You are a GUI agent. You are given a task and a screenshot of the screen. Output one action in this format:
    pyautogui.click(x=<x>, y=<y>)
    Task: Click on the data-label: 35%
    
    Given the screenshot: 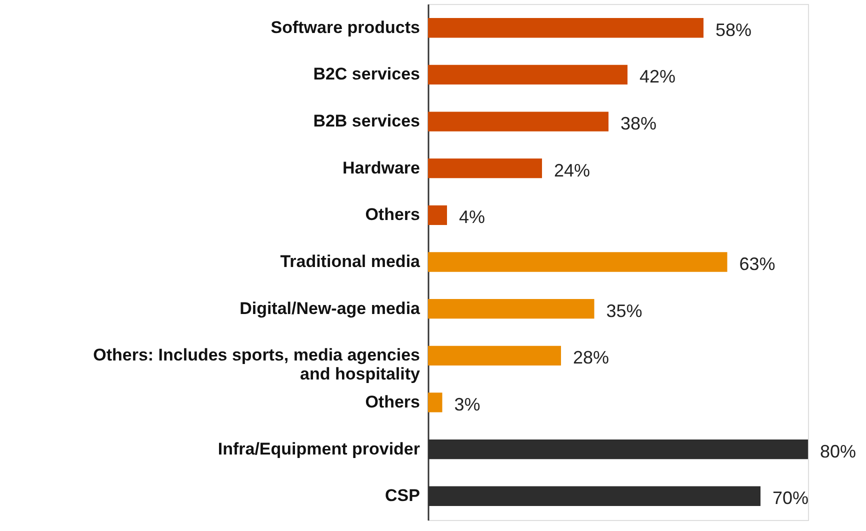 What is the action you would take?
    pyautogui.click(x=624, y=310)
    